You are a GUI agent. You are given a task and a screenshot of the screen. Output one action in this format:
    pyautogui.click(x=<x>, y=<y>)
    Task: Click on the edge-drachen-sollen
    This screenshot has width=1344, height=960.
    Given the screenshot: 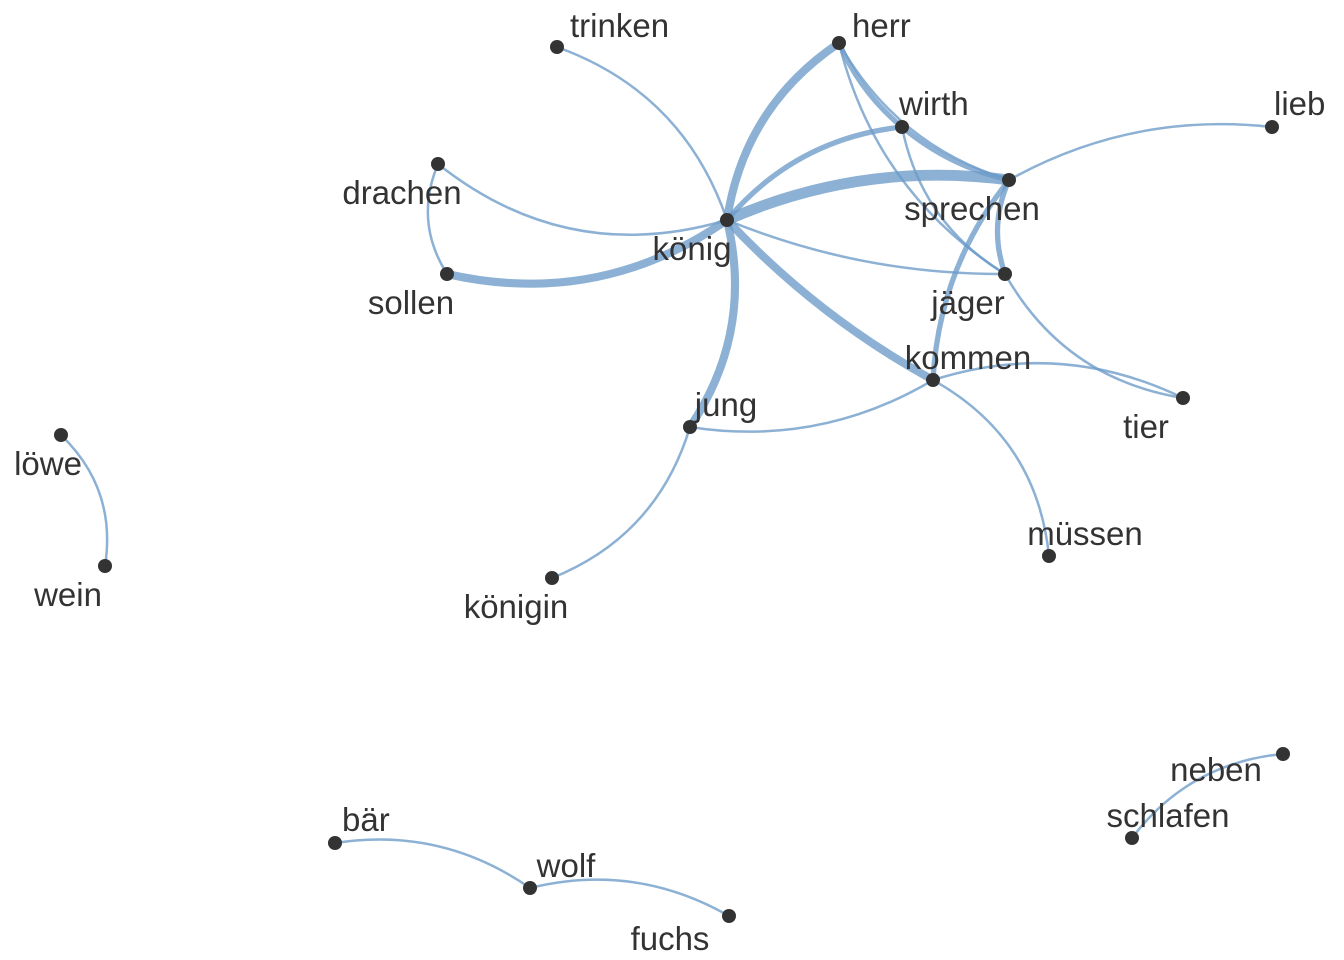 What is the action you would take?
    pyautogui.click(x=437, y=219)
    